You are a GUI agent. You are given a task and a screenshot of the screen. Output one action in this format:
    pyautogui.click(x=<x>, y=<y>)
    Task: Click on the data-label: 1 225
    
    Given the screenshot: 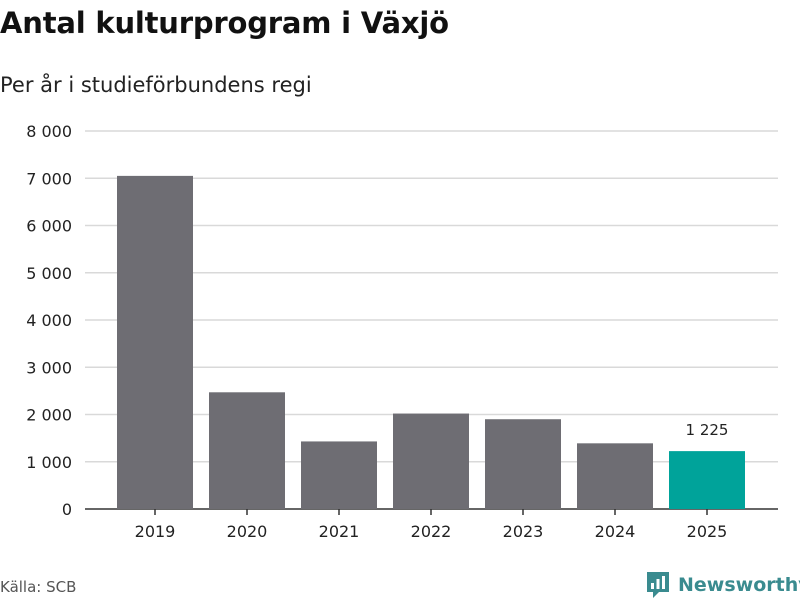 What is the action you would take?
    pyautogui.click(x=707, y=430)
    